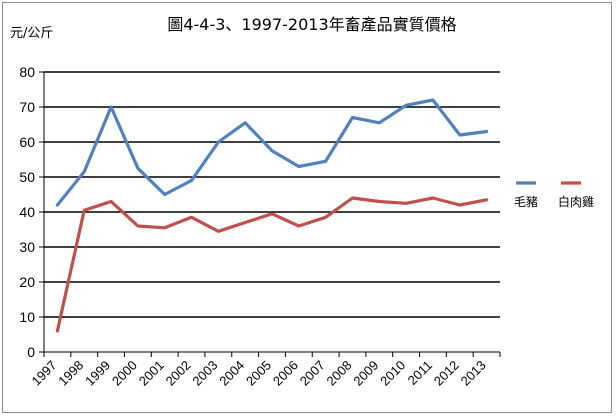 The image size is (616, 417). I want to click on y-tick-label-0: 0, so click(31, 352).